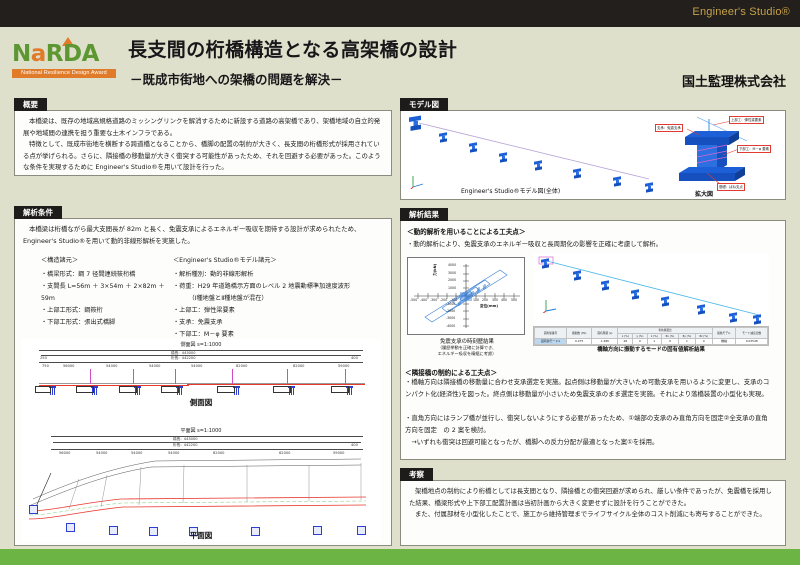 The width and height of the screenshot is (800, 565). I want to click on structure-spec-item: ・支間長 L=56m ＋ 3×54m ＋ 2×82m ＋ 59m, so click(103, 293).